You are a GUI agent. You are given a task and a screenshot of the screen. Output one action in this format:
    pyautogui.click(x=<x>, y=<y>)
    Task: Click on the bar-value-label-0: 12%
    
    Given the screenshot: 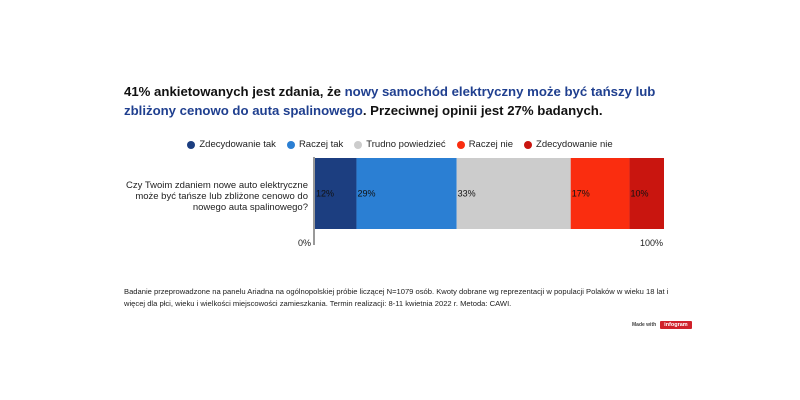 What is the action you would take?
    pyautogui.click(x=325, y=194)
    